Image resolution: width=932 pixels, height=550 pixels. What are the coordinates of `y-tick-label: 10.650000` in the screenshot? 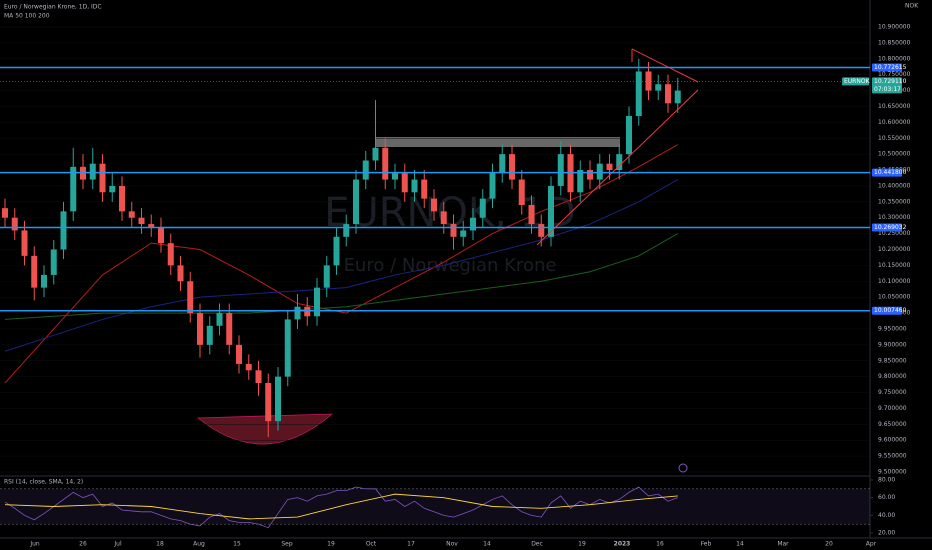 It's located at (894, 106).